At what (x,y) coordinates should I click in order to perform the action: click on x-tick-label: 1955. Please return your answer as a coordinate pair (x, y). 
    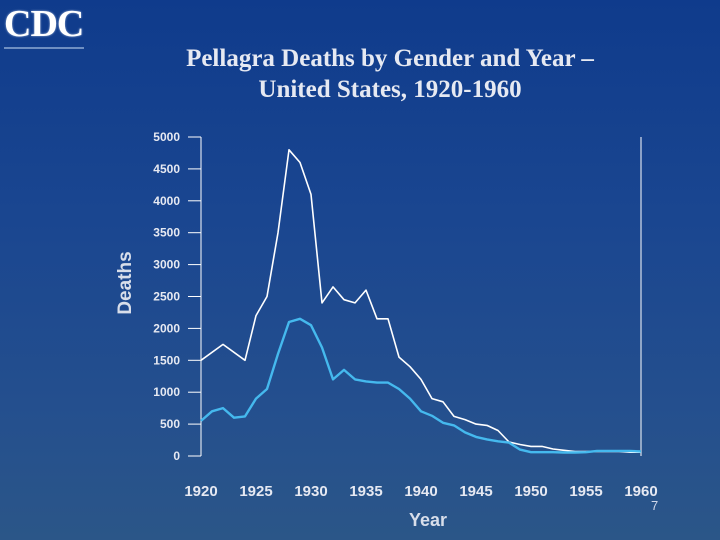
    Looking at the image, I should click on (585, 491).